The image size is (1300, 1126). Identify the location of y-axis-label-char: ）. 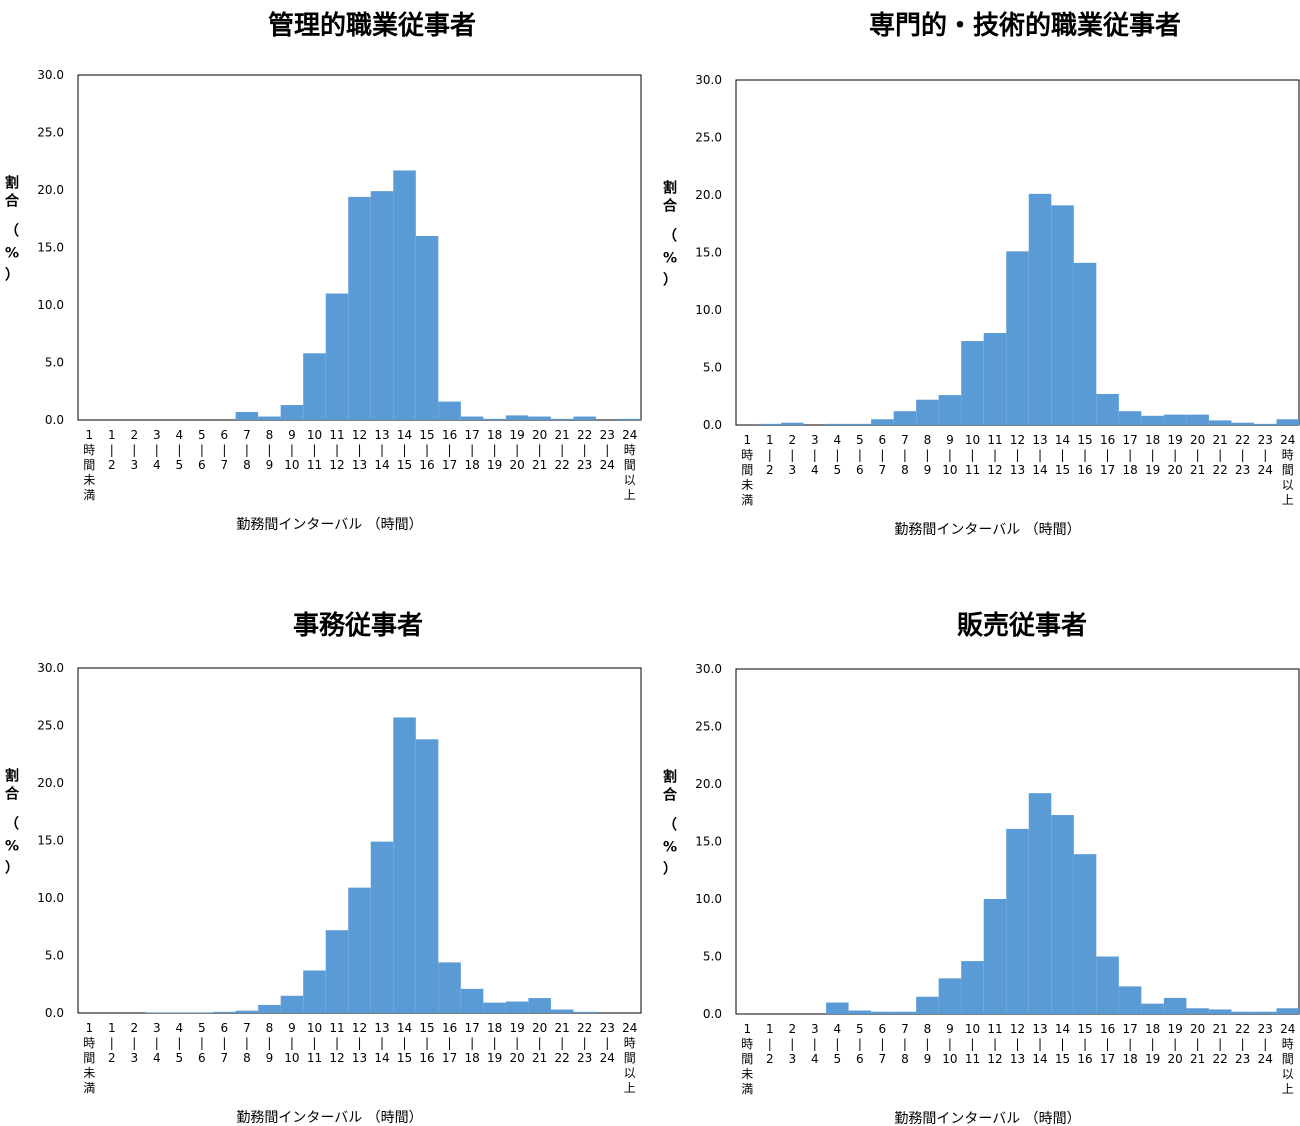
(12, 869).